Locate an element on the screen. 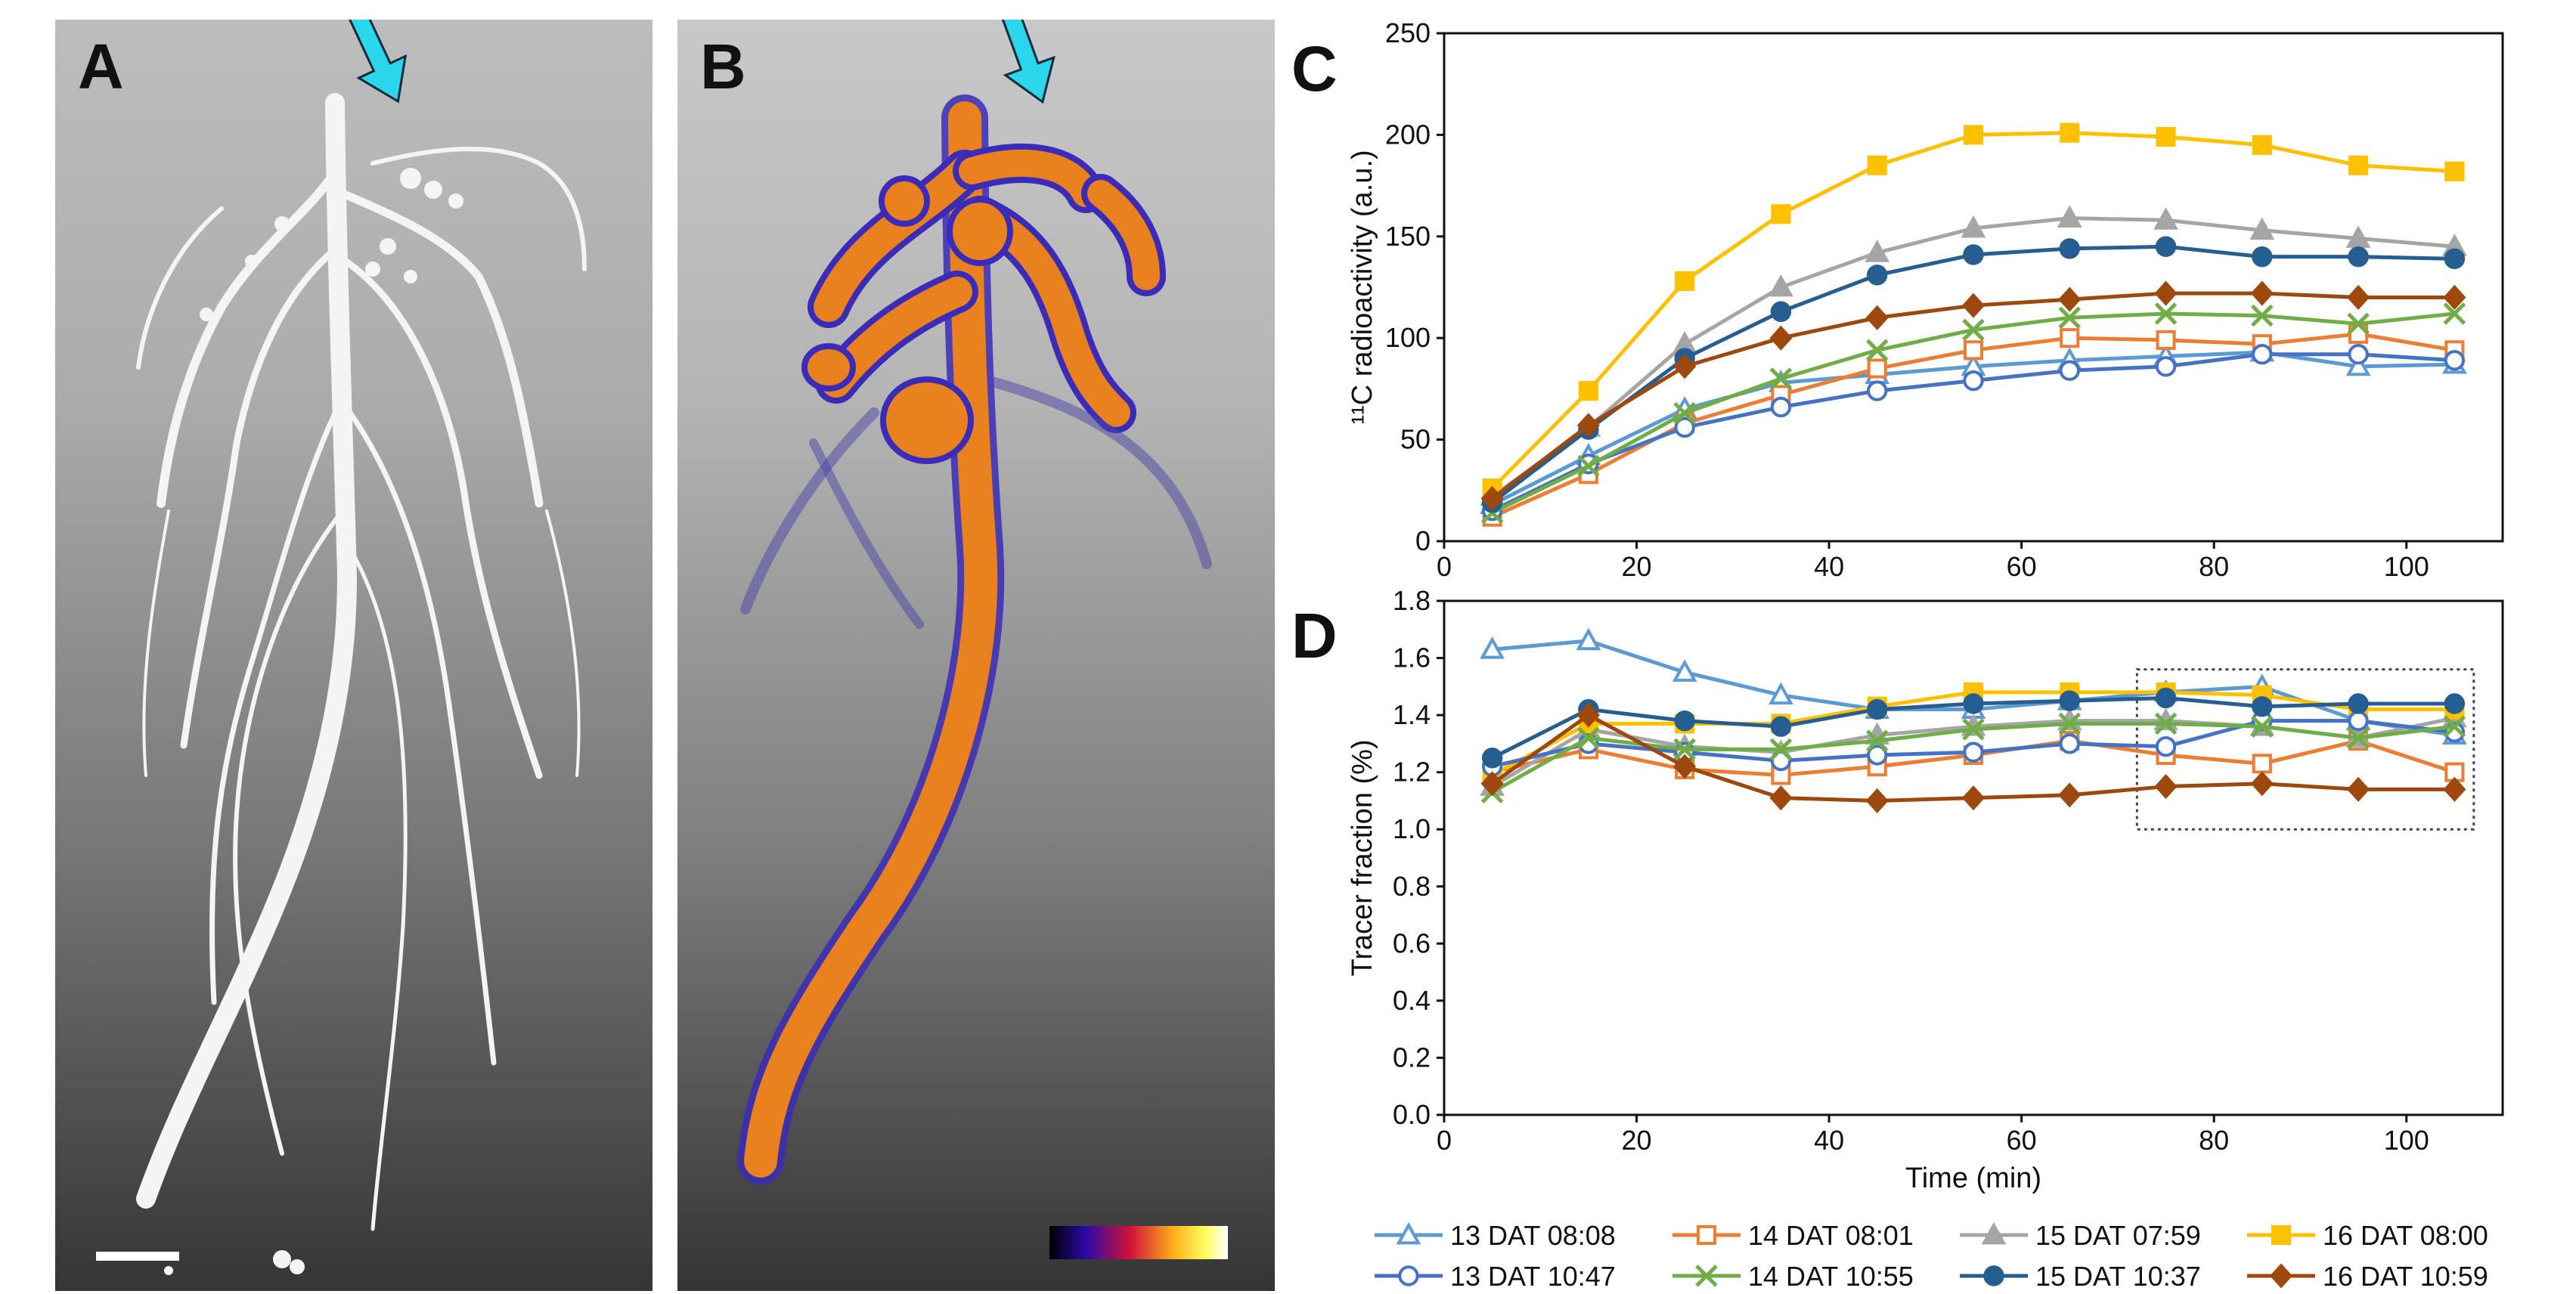 The image size is (2576, 1294). legend-entry: 14 DAT 10:55 is located at coordinates (1793, 1276).